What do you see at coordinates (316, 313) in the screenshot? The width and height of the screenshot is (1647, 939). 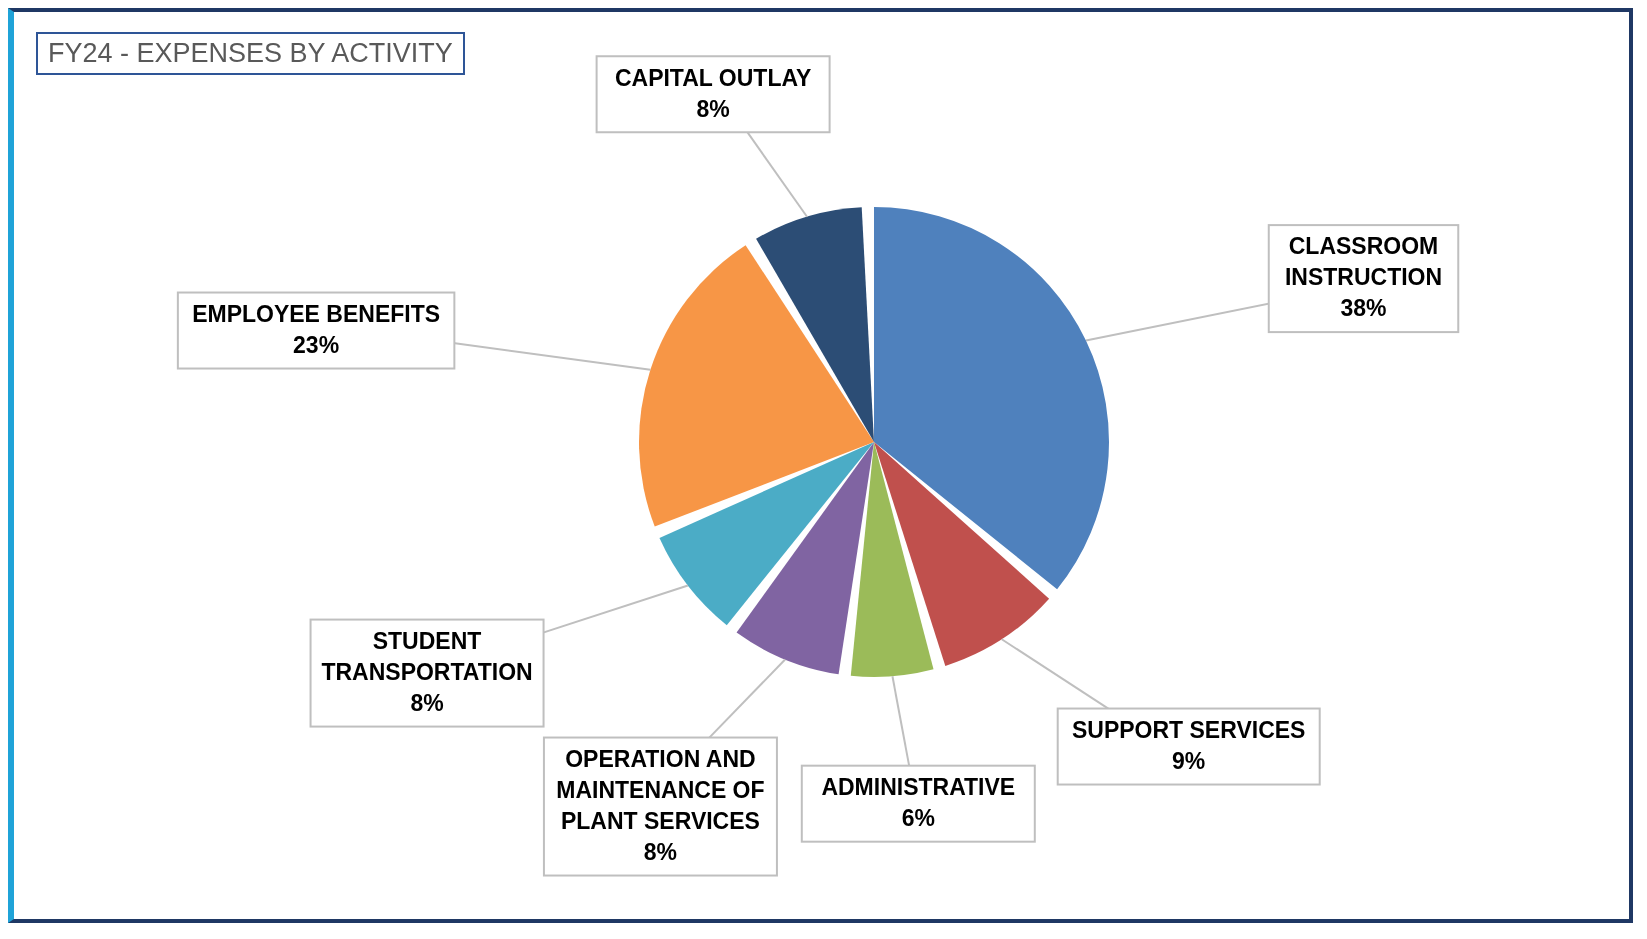 I see `slice-label: EMPLOYEE BENEFITS` at bounding box center [316, 313].